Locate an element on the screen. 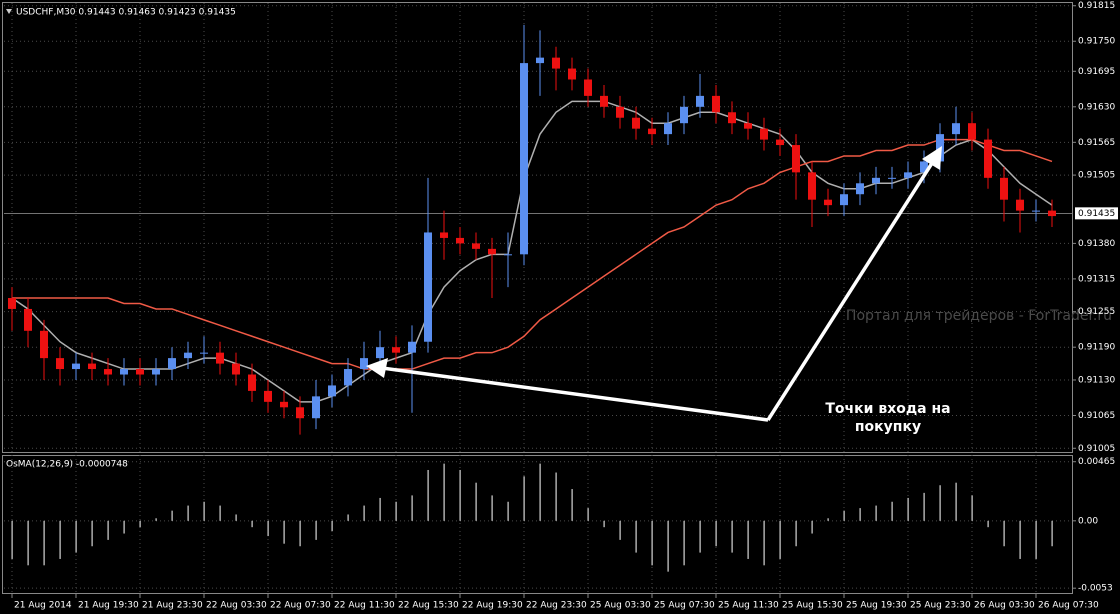 This screenshot has width=1120, height=614. indicator-title: OsMA(12,26,9) -0.0000748 is located at coordinates (67, 465).